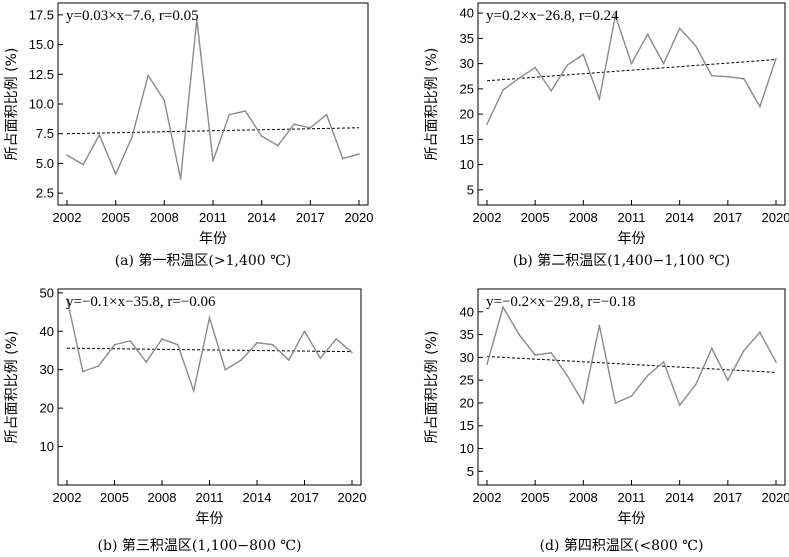 The height and width of the screenshot is (557, 789). What do you see at coordinates (41, 44) in the screenshot?
I see `y-tick-label: 15.0` at bounding box center [41, 44].